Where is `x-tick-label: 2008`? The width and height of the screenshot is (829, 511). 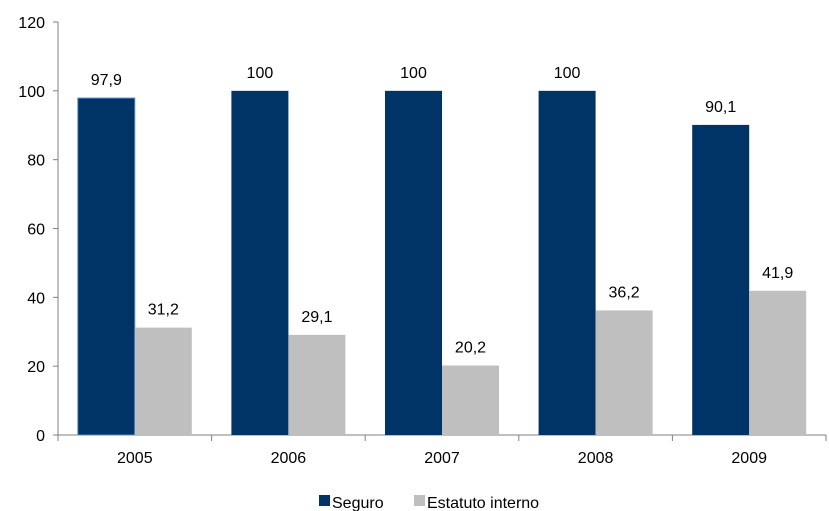 x-tick-label: 2008 is located at coordinates (596, 458).